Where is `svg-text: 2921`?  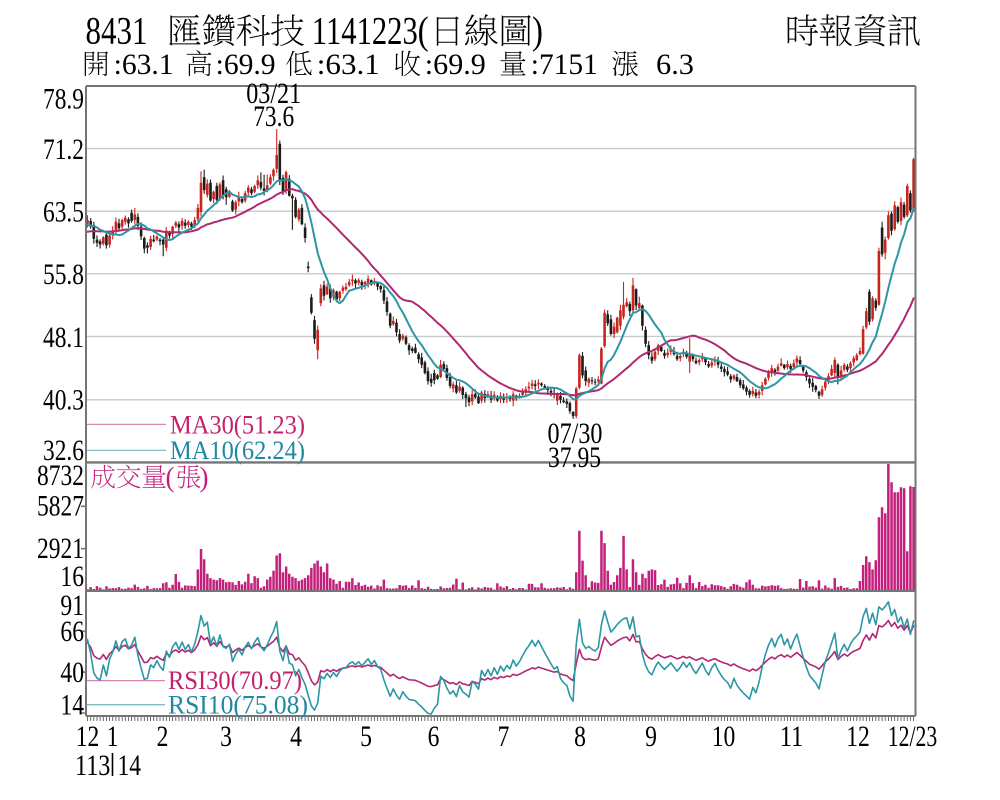 svg-text: 2921 is located at coordinates (60, 548).